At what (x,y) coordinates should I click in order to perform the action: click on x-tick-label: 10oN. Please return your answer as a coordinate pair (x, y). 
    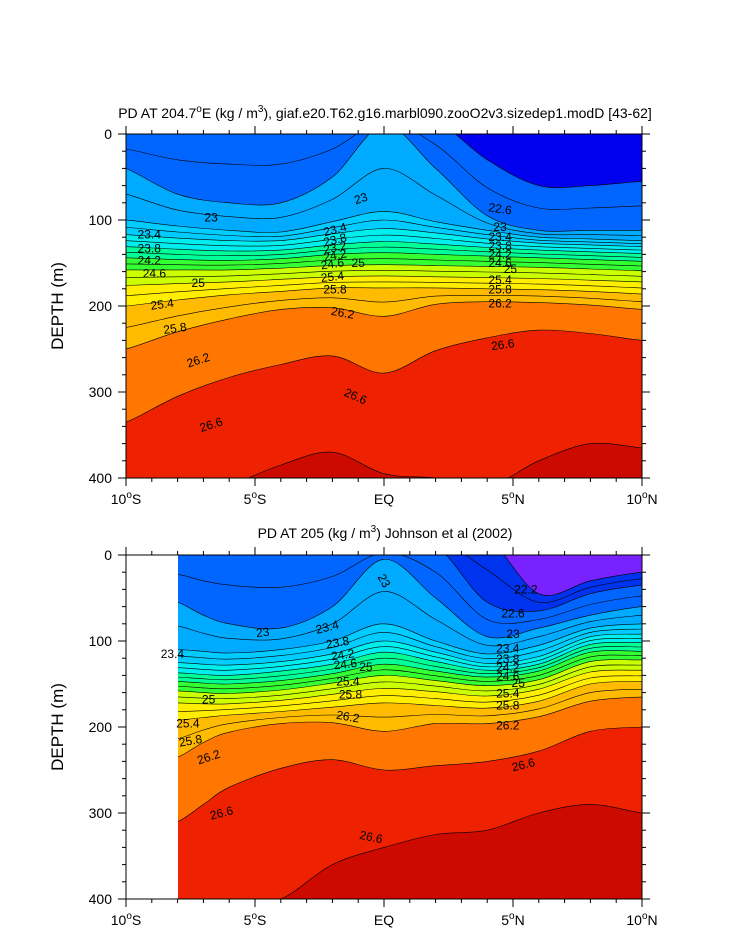
    Looking at the image, I should click on (641, 498).